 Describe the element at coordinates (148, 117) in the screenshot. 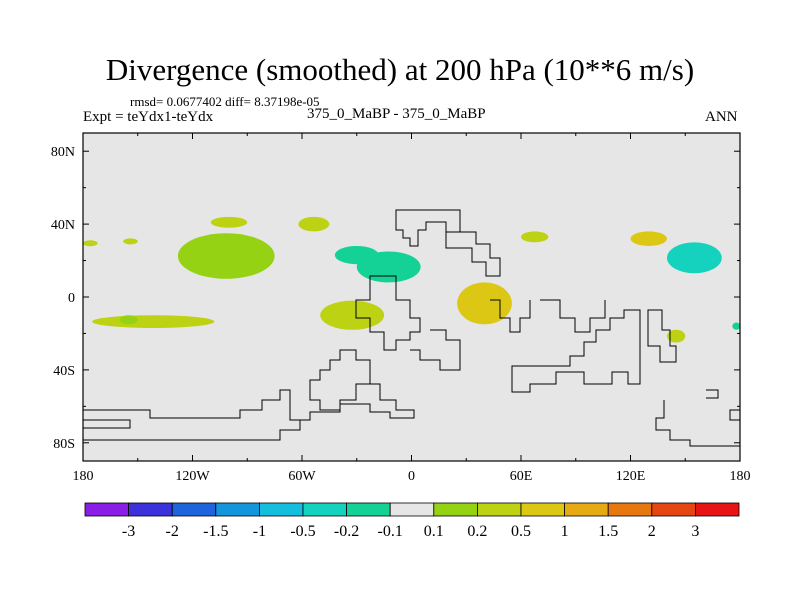

I see `experiment-label: Expt = teYdx1-teYdx` at that location.